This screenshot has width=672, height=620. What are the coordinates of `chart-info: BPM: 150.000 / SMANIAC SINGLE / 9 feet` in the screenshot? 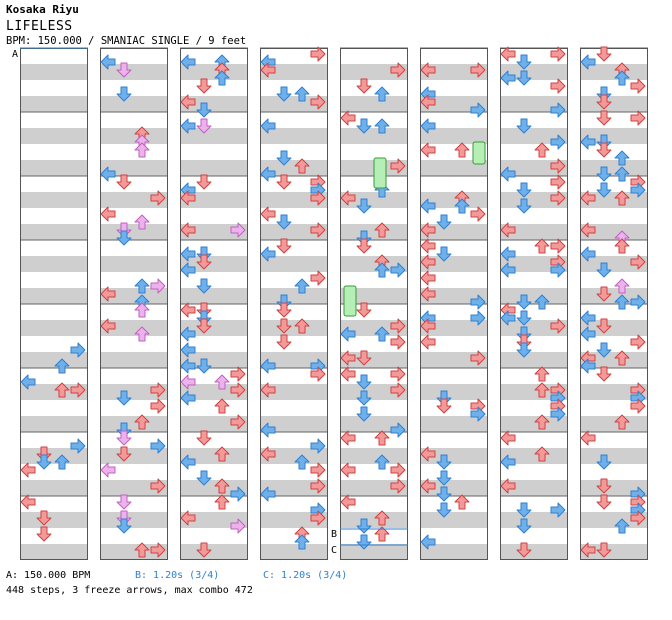 It's located at (126, 41).